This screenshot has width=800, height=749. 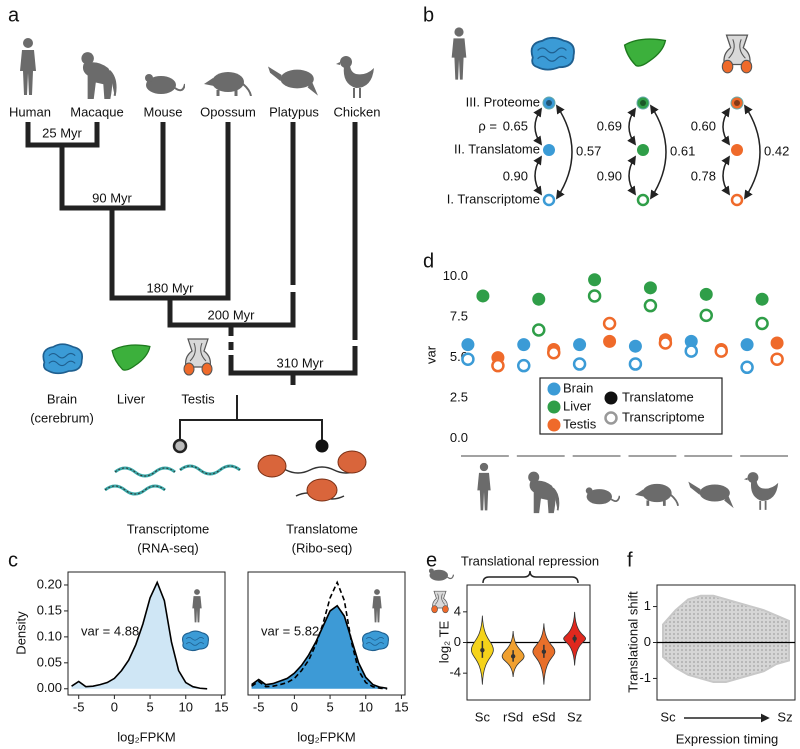 I want to click on tree-branches, so click(x=191, y=253).